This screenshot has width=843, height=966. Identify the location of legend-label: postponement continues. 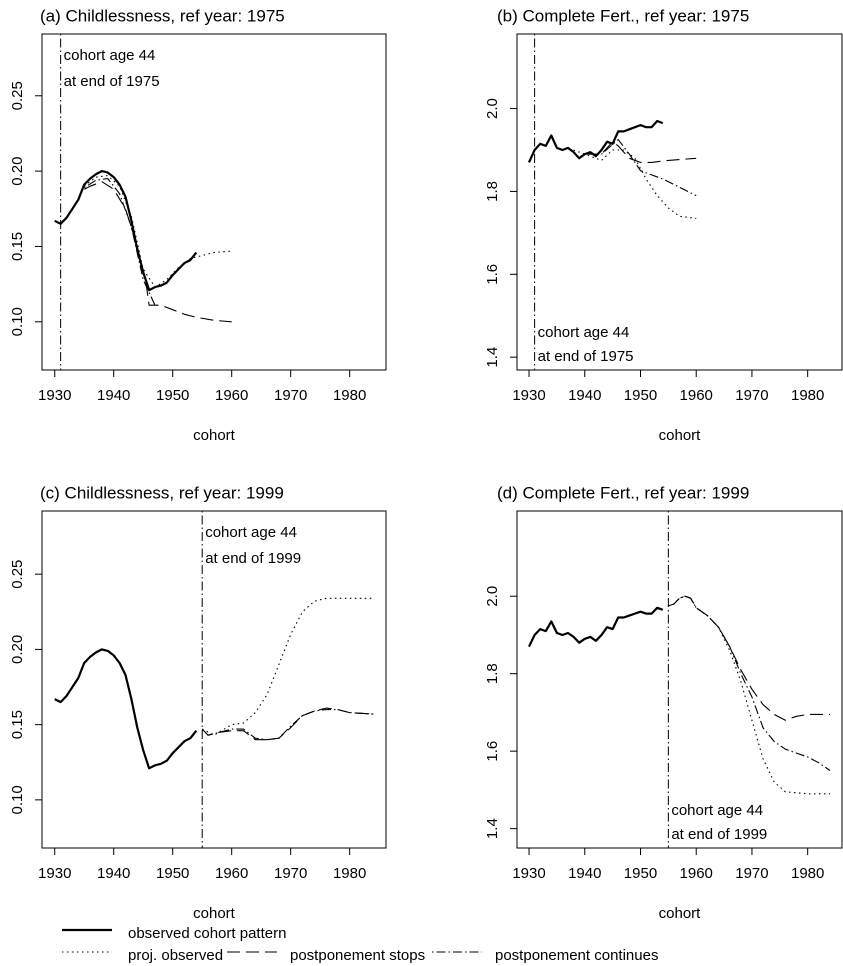
(576, 955).